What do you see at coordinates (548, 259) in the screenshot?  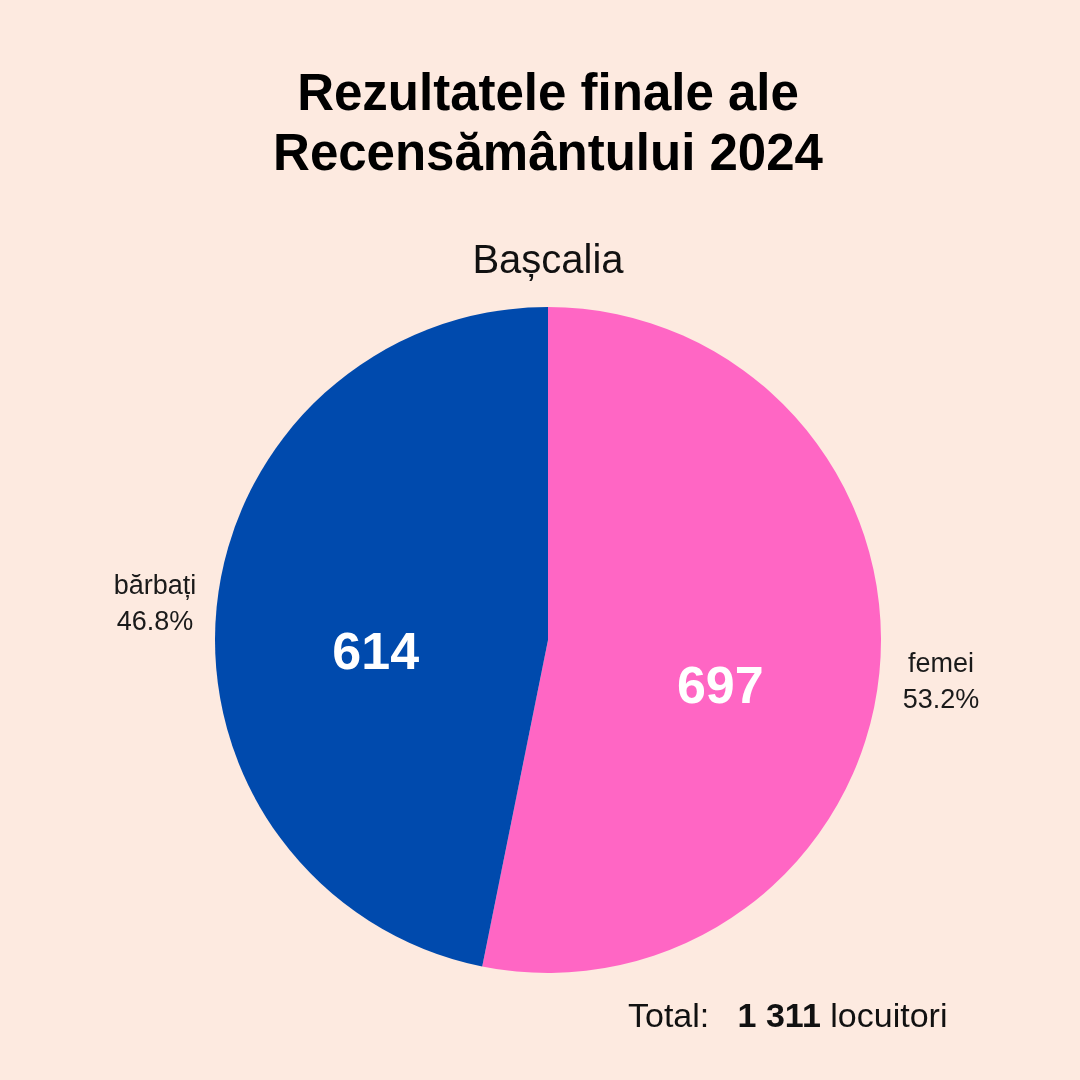 I see `chart-subtitle: Bașcalia` at bounding box center [548, 259].